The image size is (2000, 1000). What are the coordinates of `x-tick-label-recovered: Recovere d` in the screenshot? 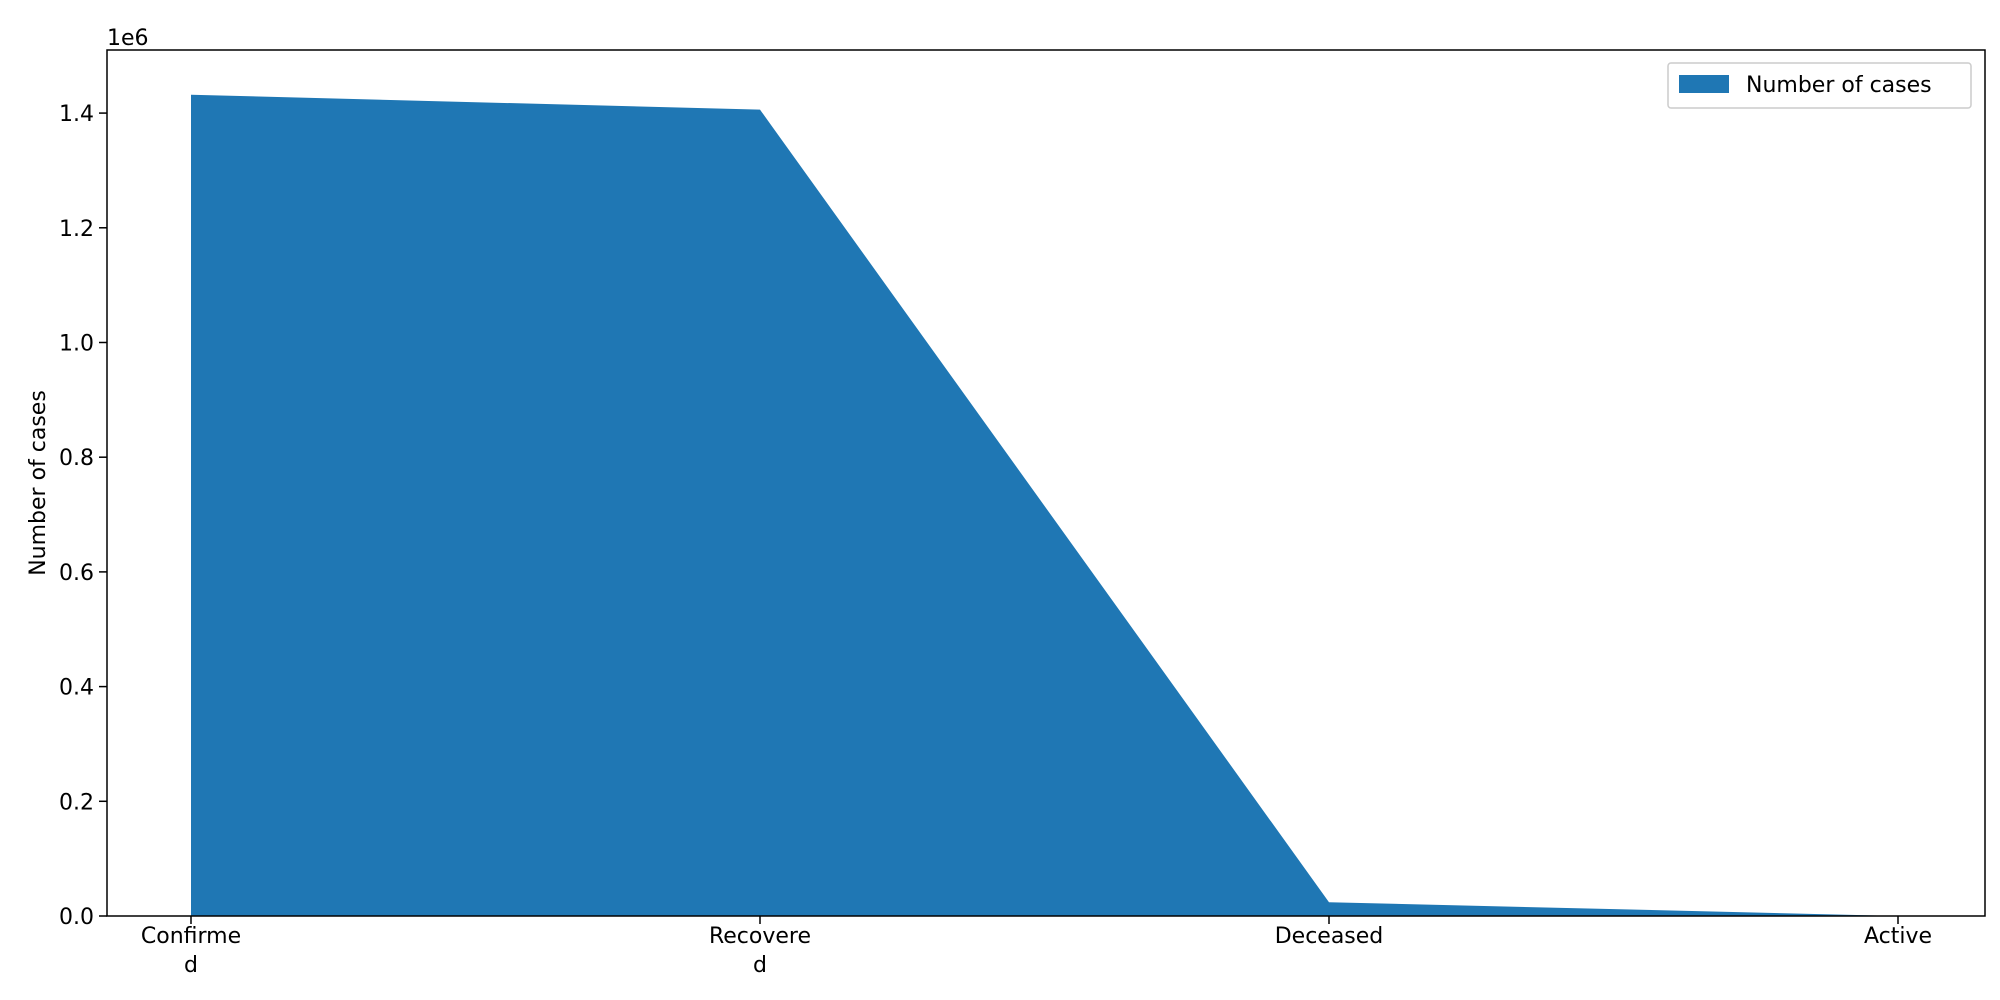 It's located at (760, 951).